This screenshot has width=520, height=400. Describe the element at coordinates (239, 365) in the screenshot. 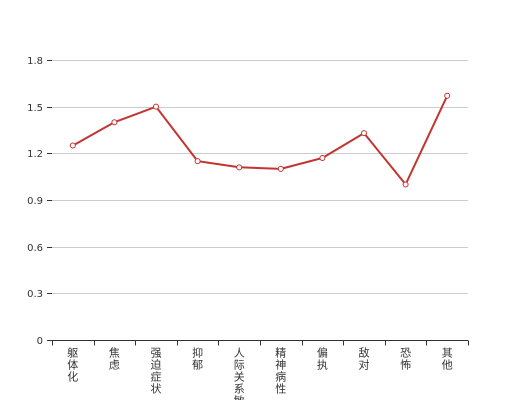

I see `x-tick-label-char: 际` at that location.